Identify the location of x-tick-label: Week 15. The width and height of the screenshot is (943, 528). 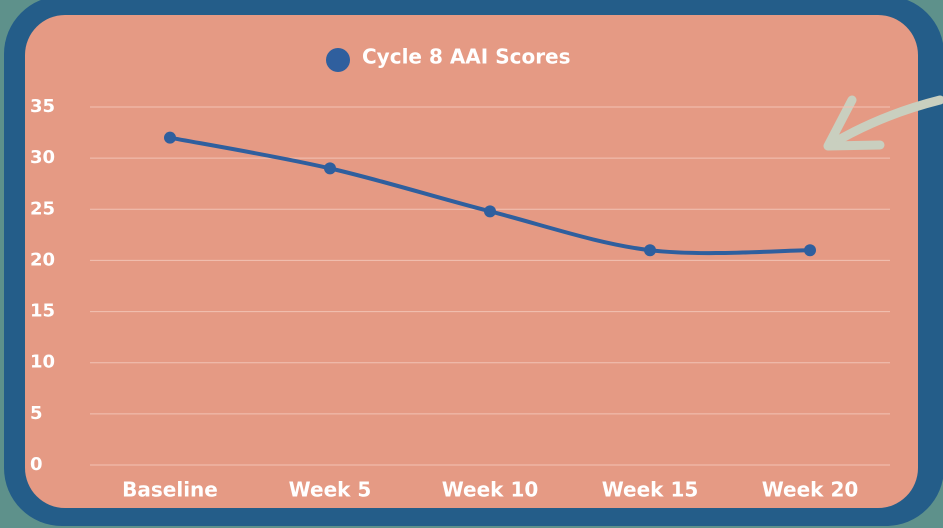
(650, 490).